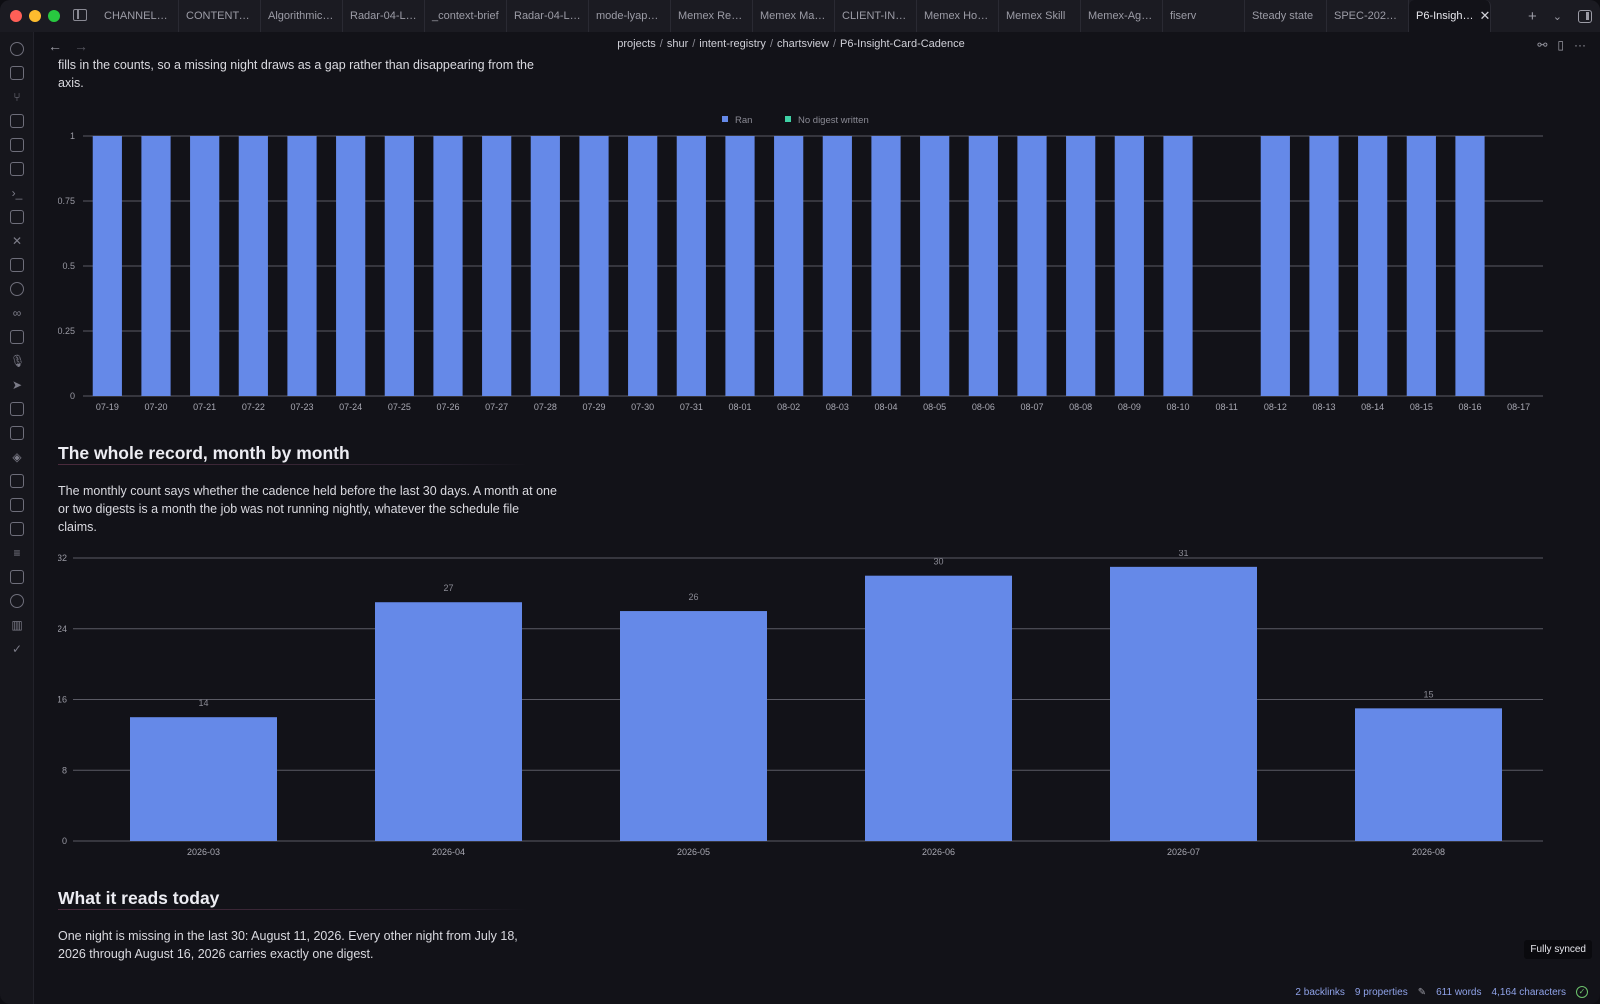 This screenshot has width=1600, height=1004. I want to click on list-icon: ≡, so click(17, 553).